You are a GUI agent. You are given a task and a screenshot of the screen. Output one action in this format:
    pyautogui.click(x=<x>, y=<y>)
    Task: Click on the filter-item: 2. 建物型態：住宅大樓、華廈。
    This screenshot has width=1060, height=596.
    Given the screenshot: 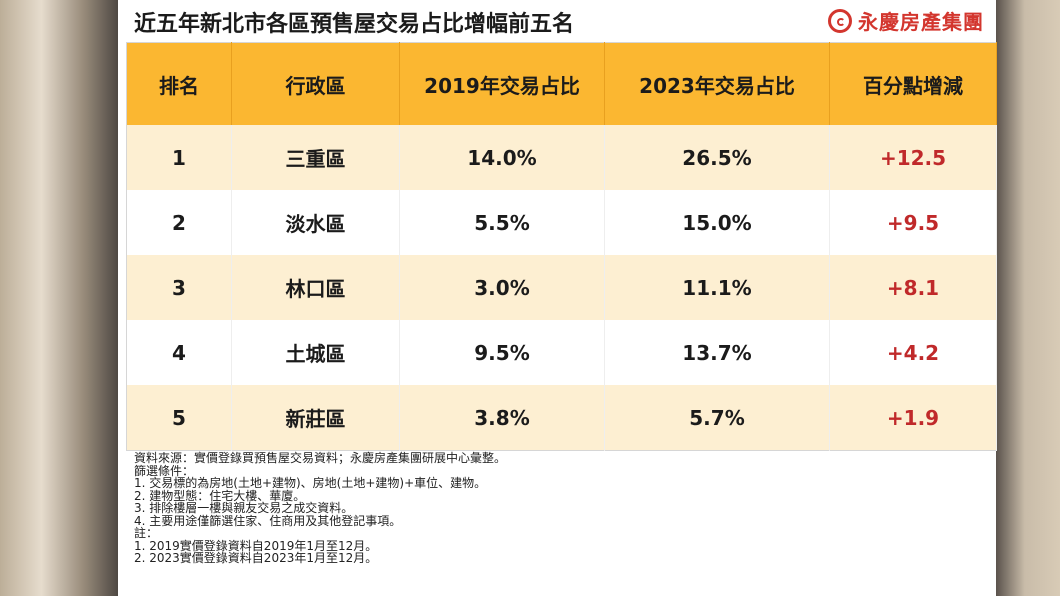 What is the action you would take?
    pyautogui.click(x=220, y=495)
    